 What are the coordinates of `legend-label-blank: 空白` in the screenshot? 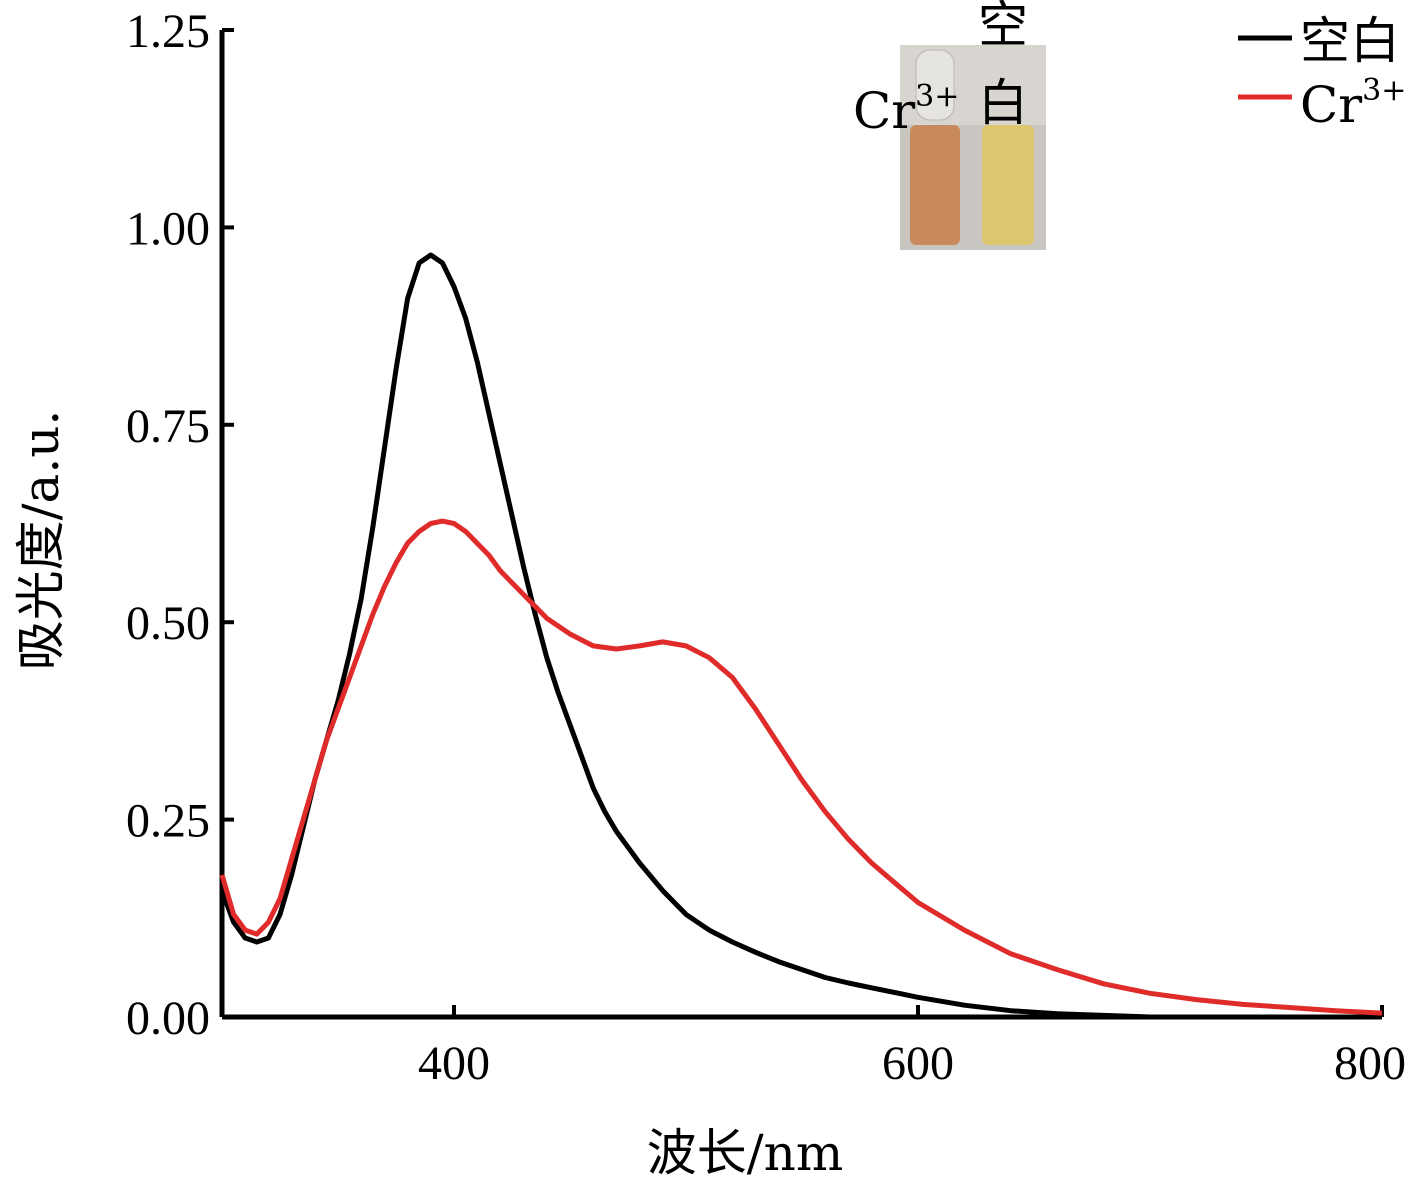 It's located at (1350, 41).